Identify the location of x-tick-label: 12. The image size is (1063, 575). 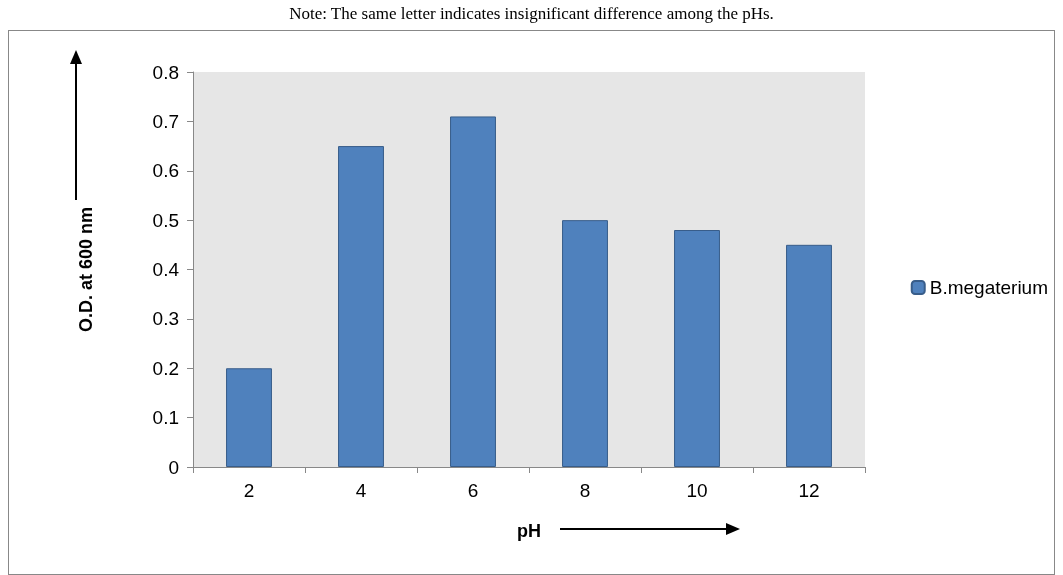
(809, 490).